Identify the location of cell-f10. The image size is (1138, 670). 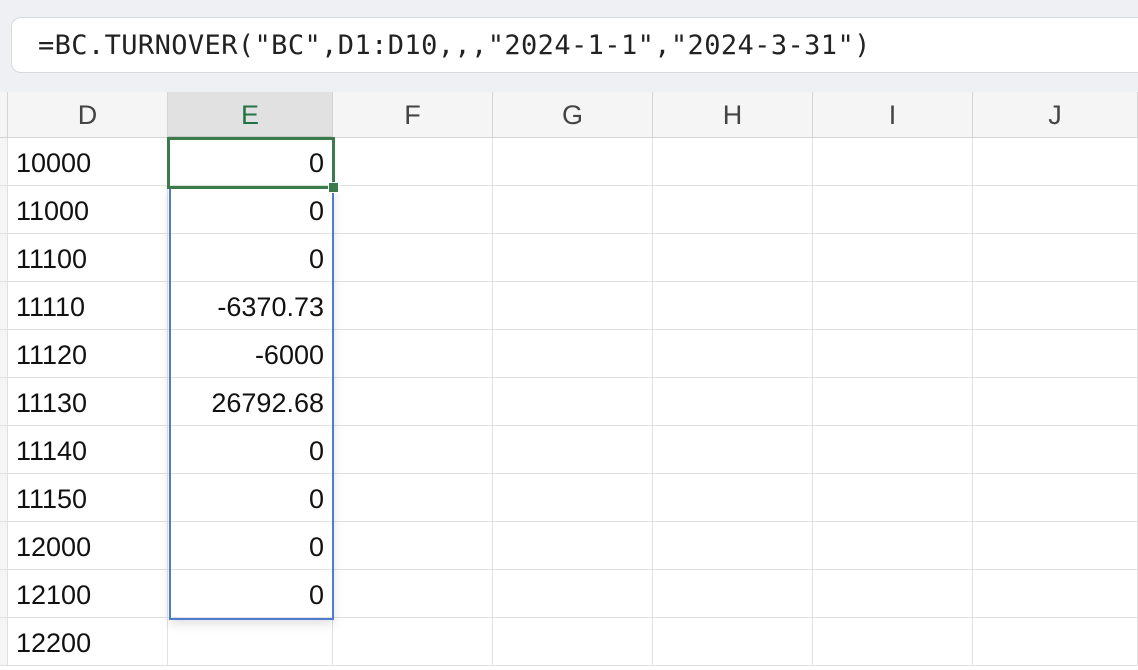
(413, 594).